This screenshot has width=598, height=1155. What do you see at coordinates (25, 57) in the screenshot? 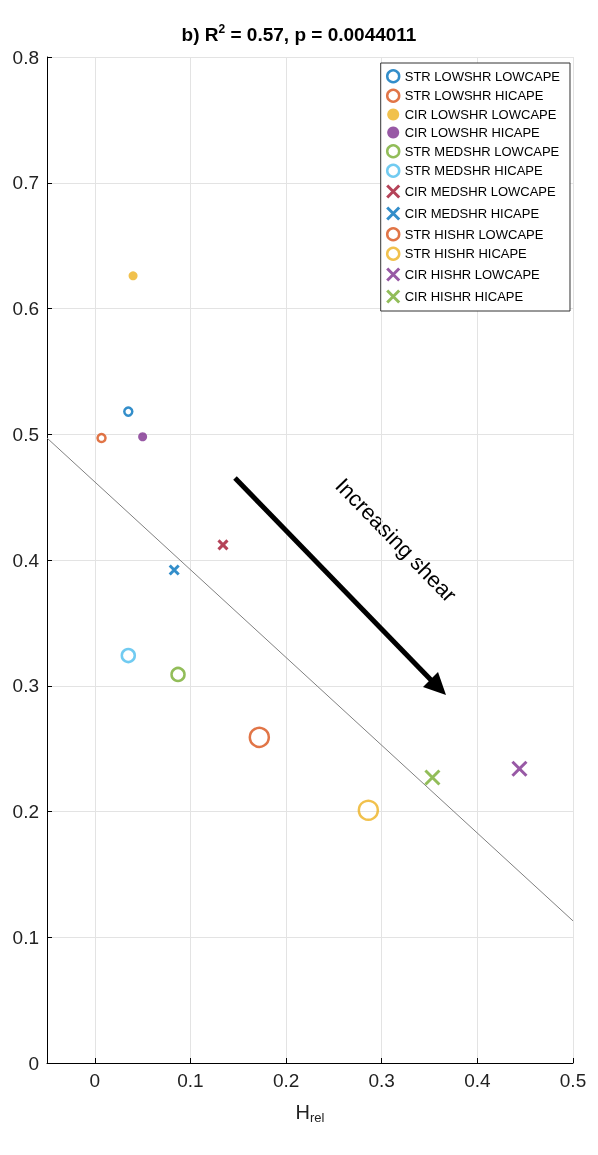
I see `y-tick-label: 0.8` at bounding box center [25, 57].